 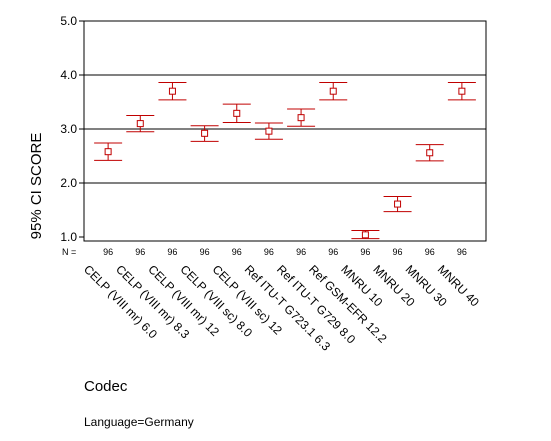 What do you see at coordinates (269, 252) in the screenshot?
I see `n-value-5: 96` at bounding box center [269, 252].